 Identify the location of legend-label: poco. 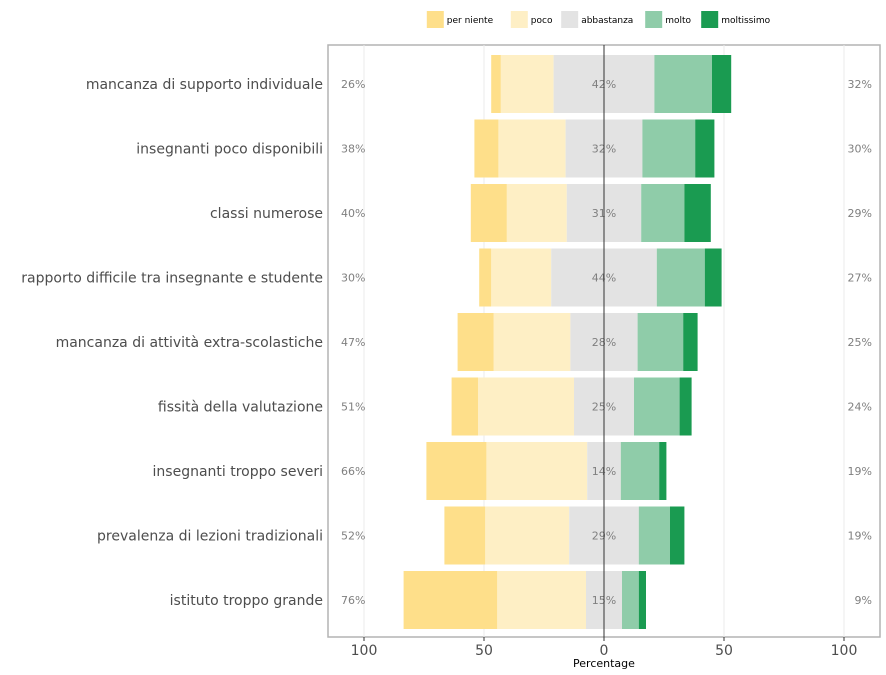
(542, 21).